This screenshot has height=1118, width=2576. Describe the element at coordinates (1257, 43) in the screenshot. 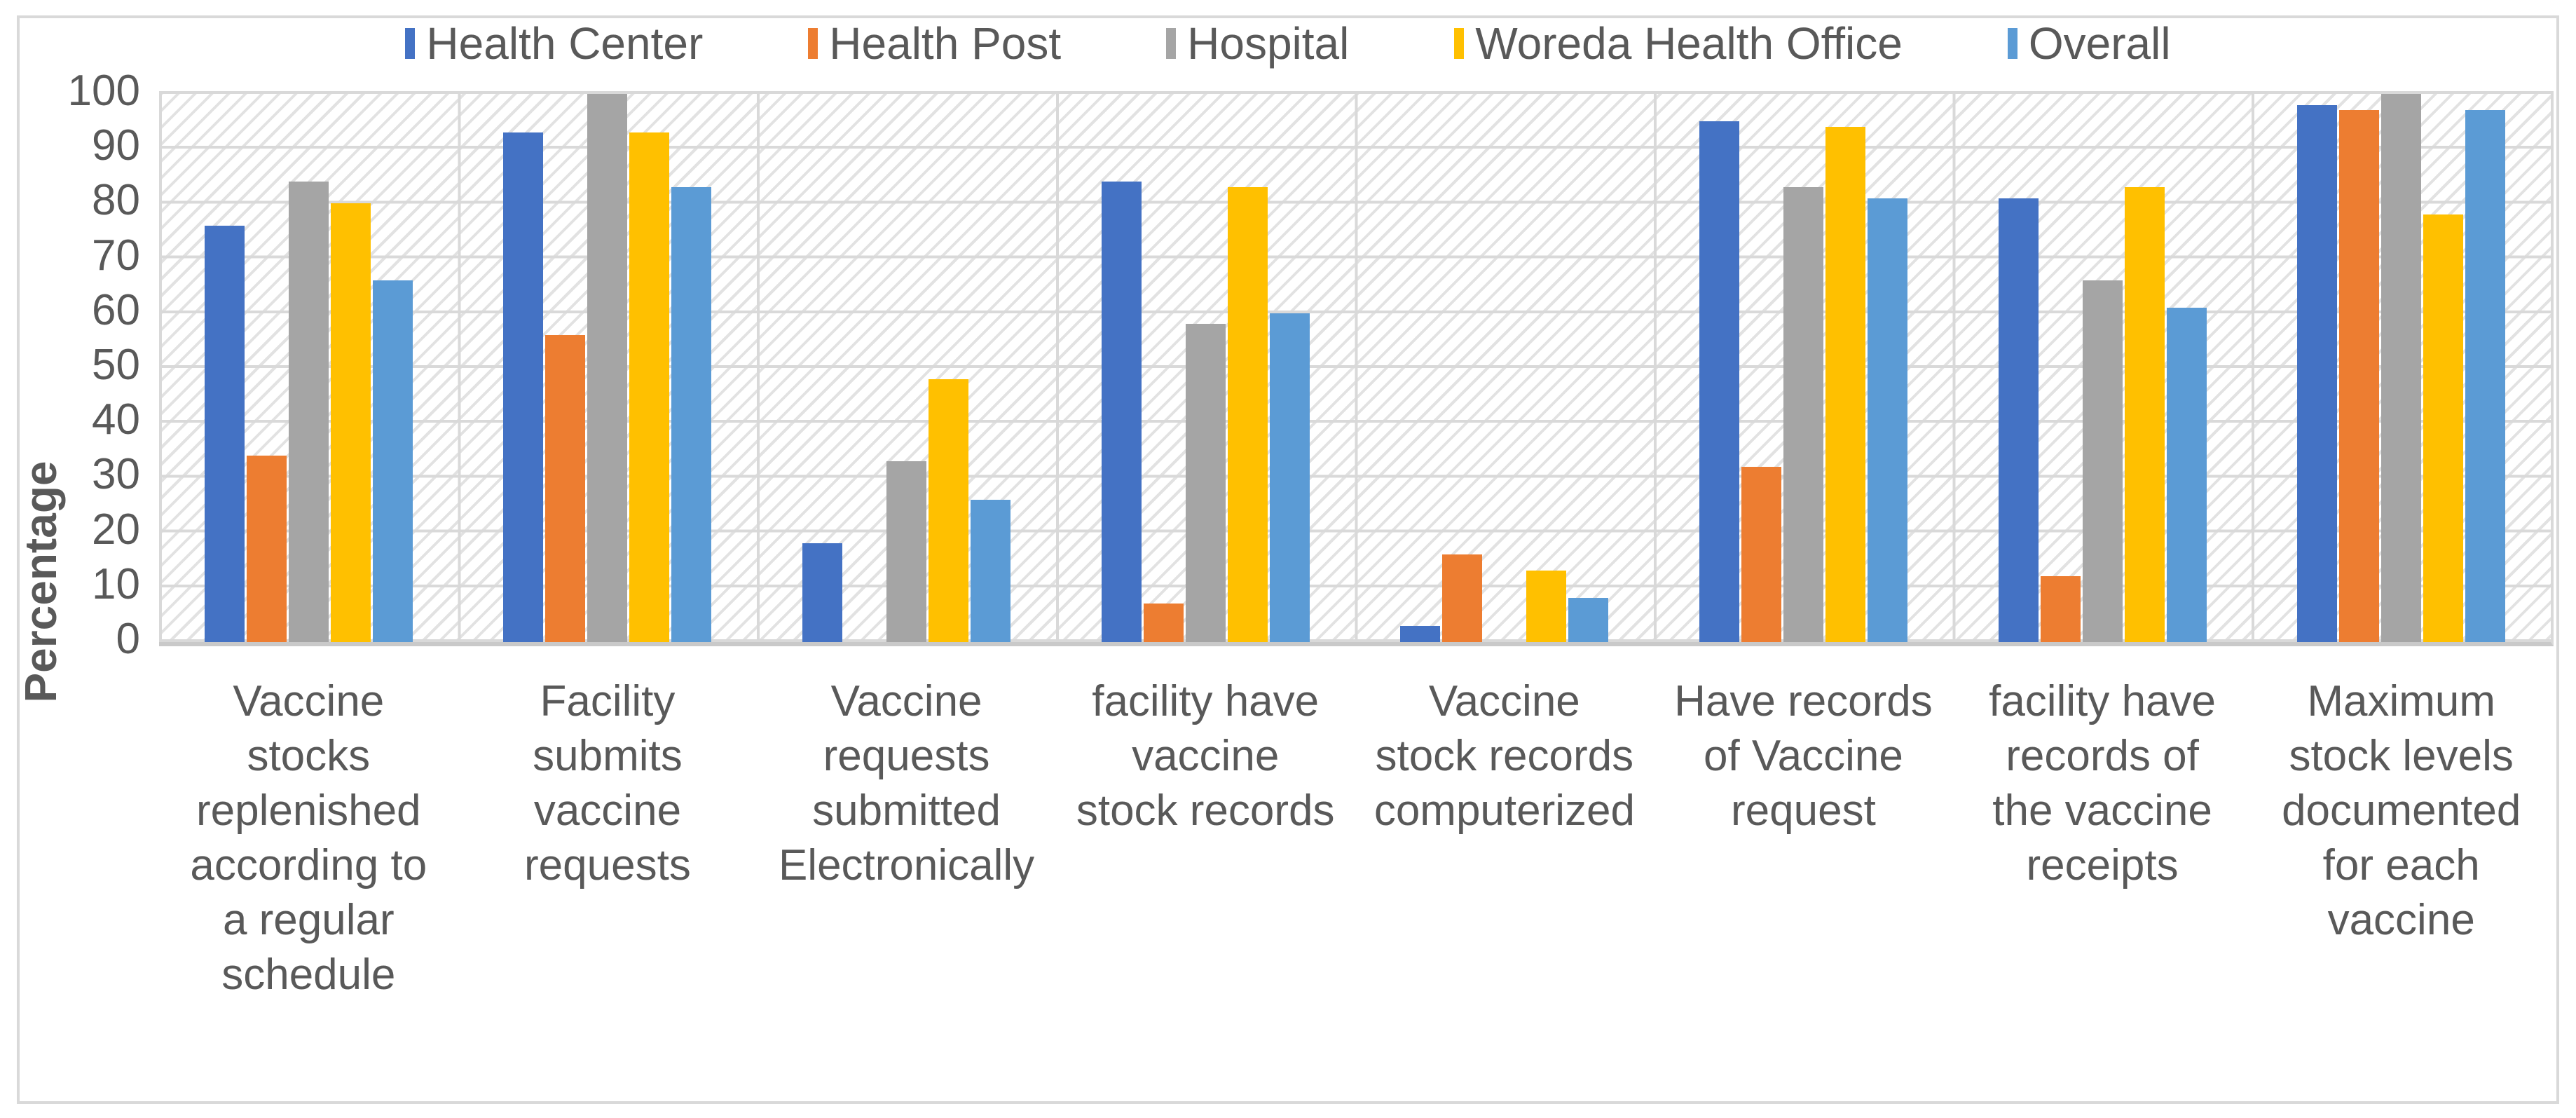

I see `legend-item: Hospital` at that location.